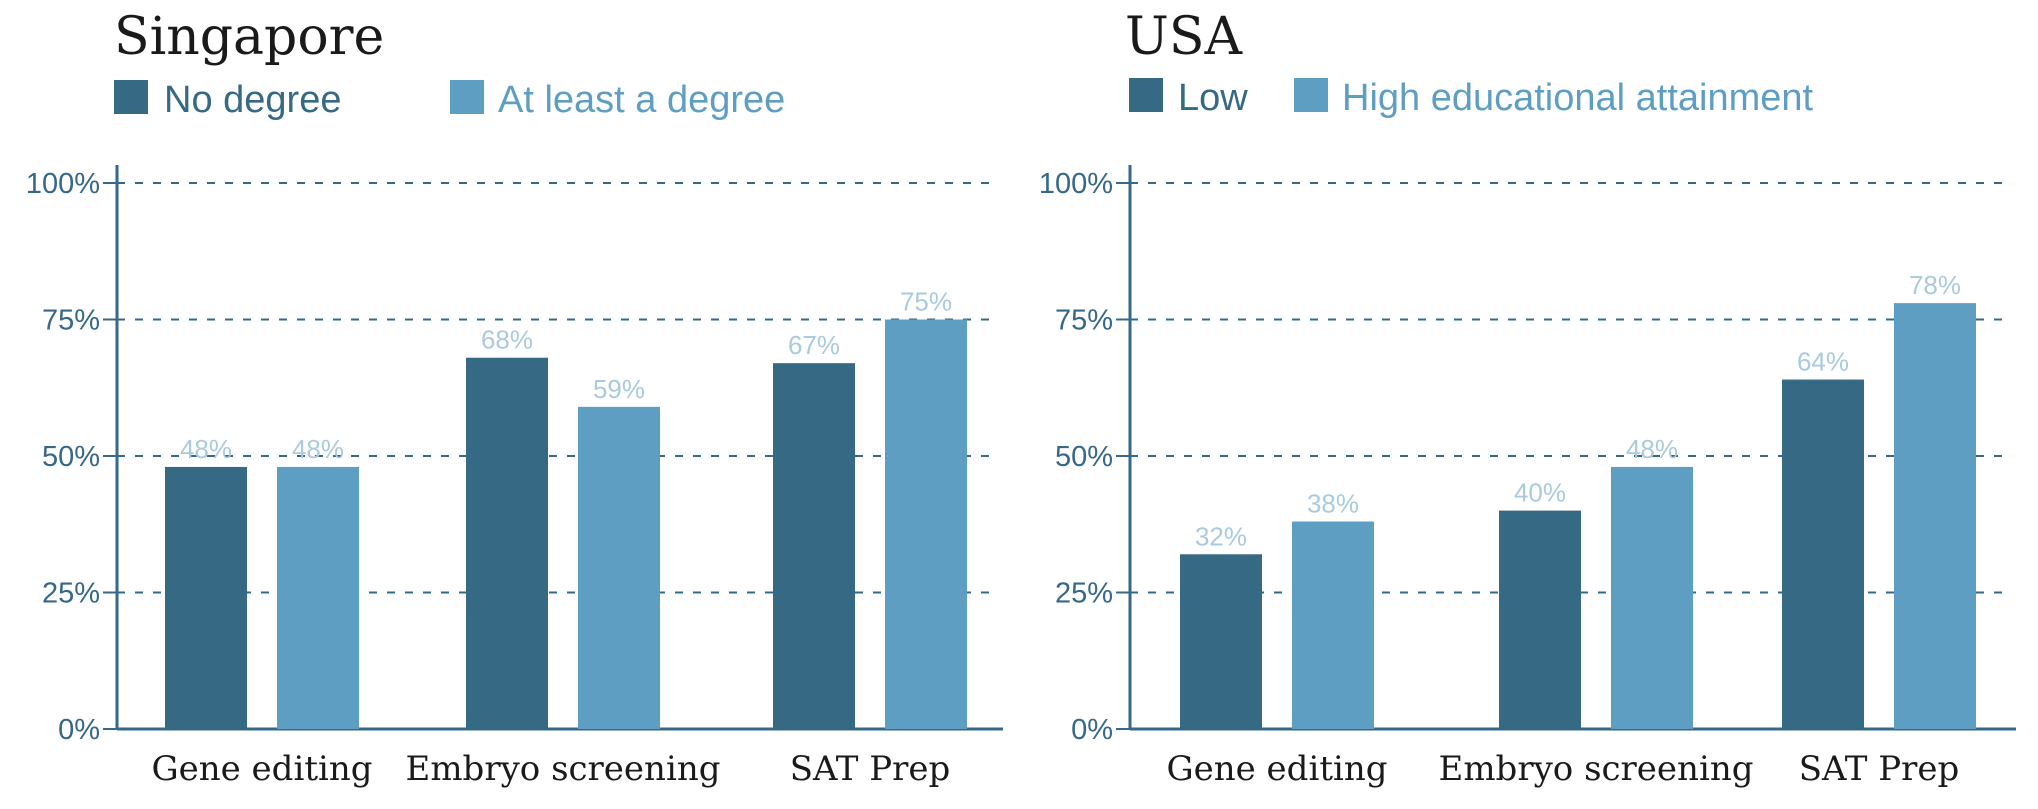 This screenshot has width=2038, height=809. Describe the element at coordinates (252, 100) in the screenshot. I see `legend-label: No degree` at that location.